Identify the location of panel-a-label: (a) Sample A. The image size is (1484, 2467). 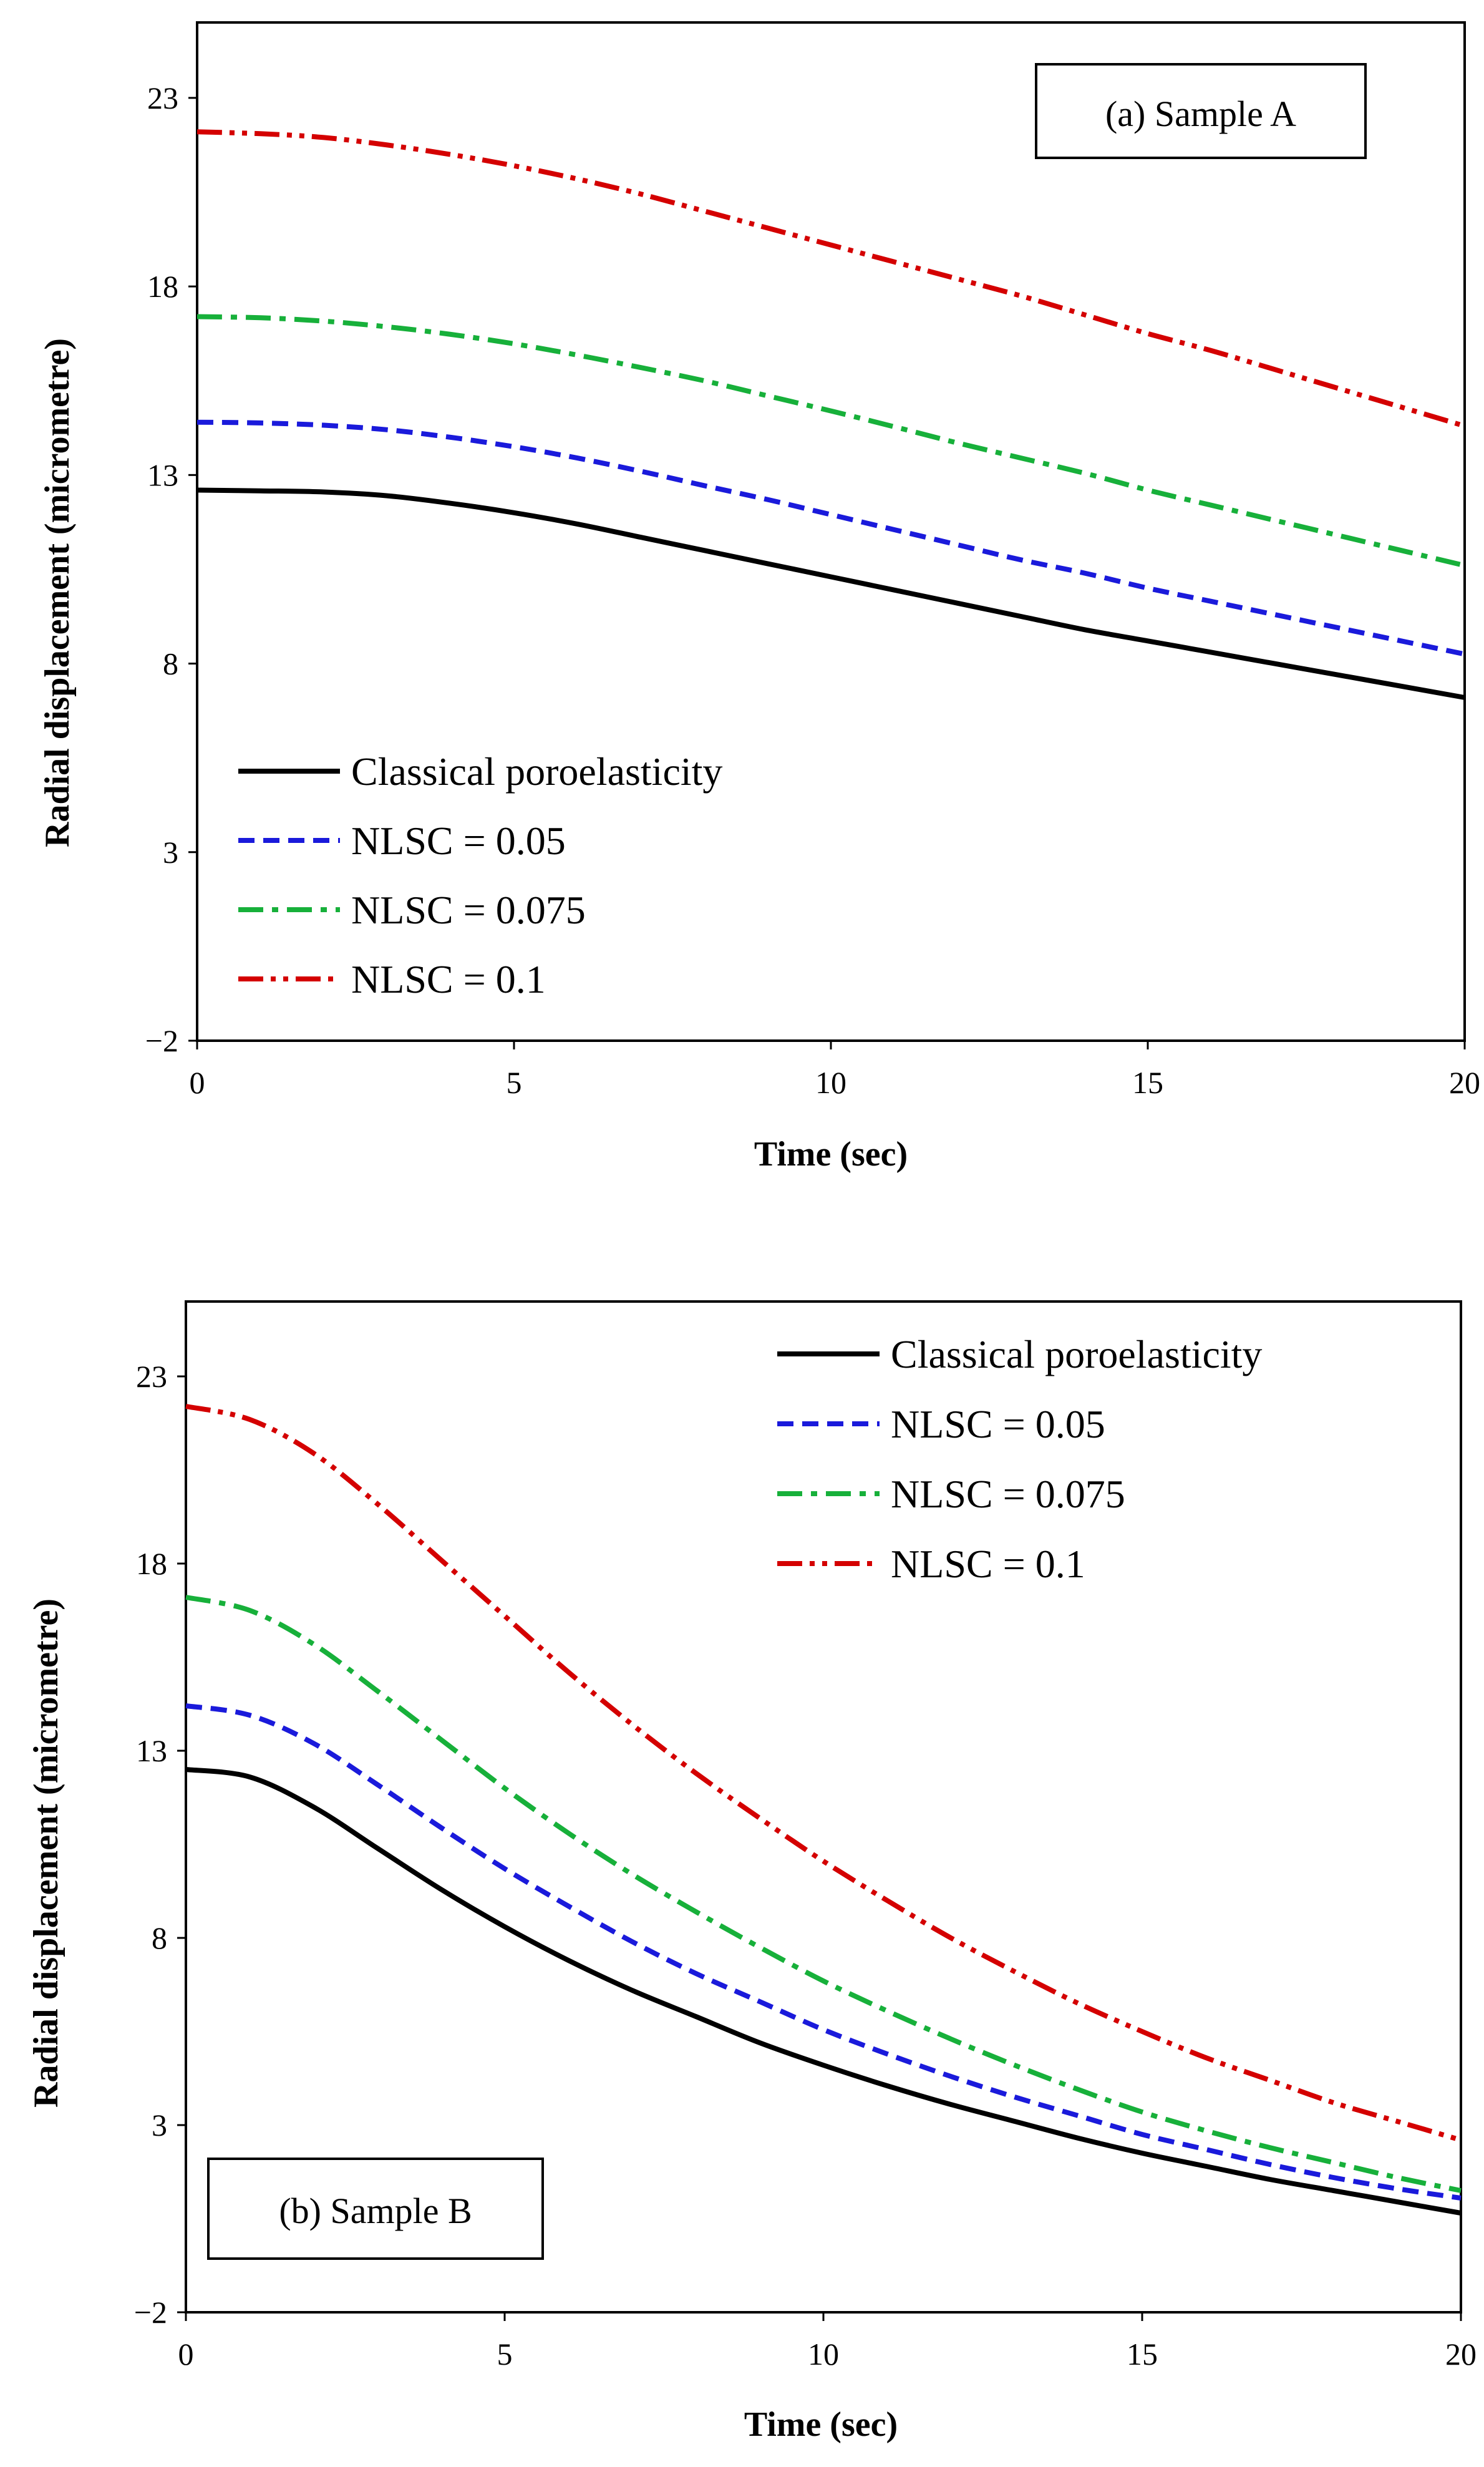
(1200, 114).